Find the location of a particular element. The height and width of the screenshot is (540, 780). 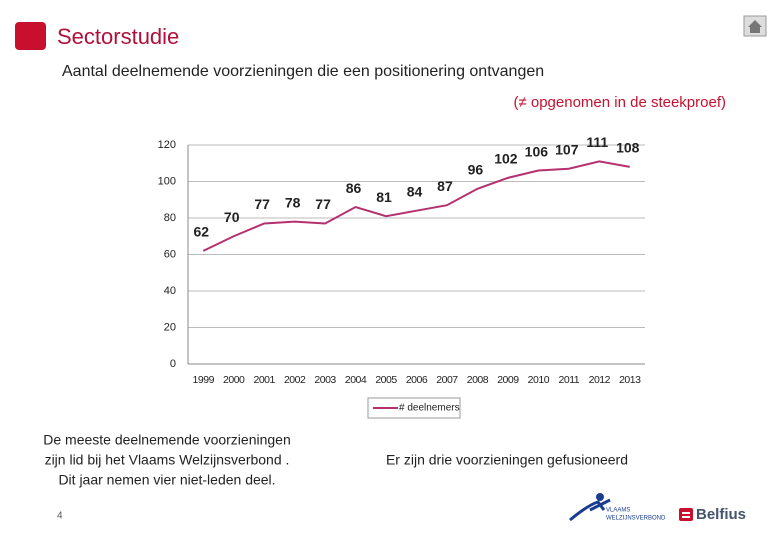

x-tick-label: 2001 is located at coordinates (264, 380).